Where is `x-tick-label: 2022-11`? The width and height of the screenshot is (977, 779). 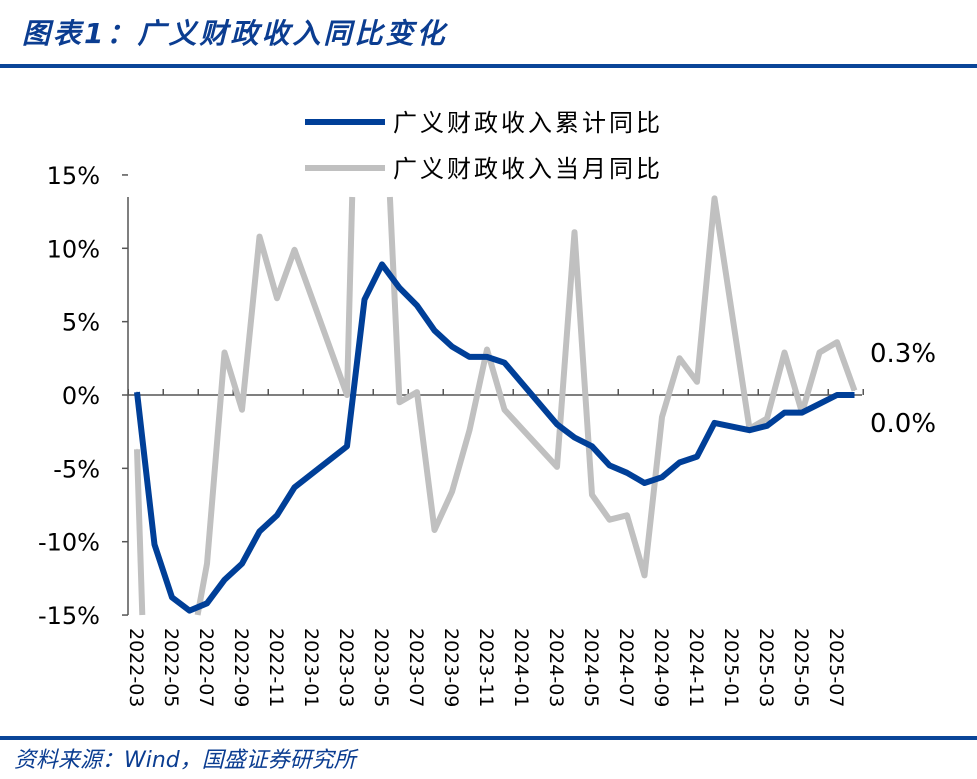
x-tick-label: 2022-11 is located at coordinates (276, 667).